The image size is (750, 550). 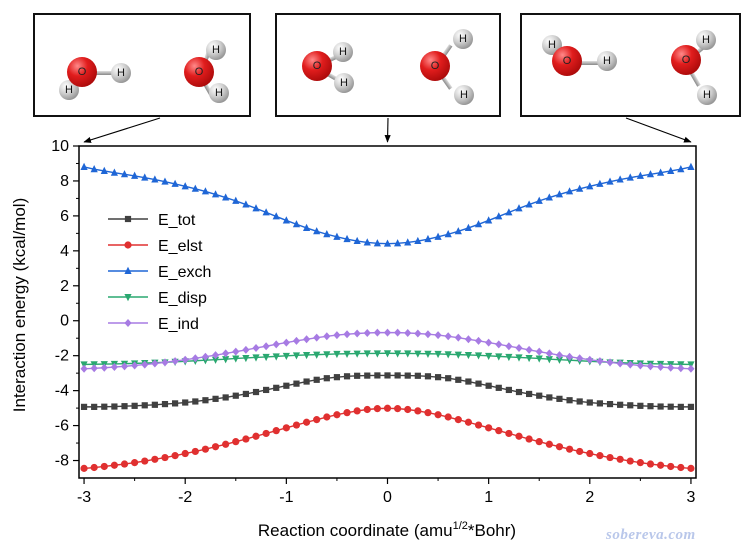 What do you see at coordinates (630, 65) in the screenshot?
I see `geometry-panel-right: H O H O H H` at bounding box center [630, 65].